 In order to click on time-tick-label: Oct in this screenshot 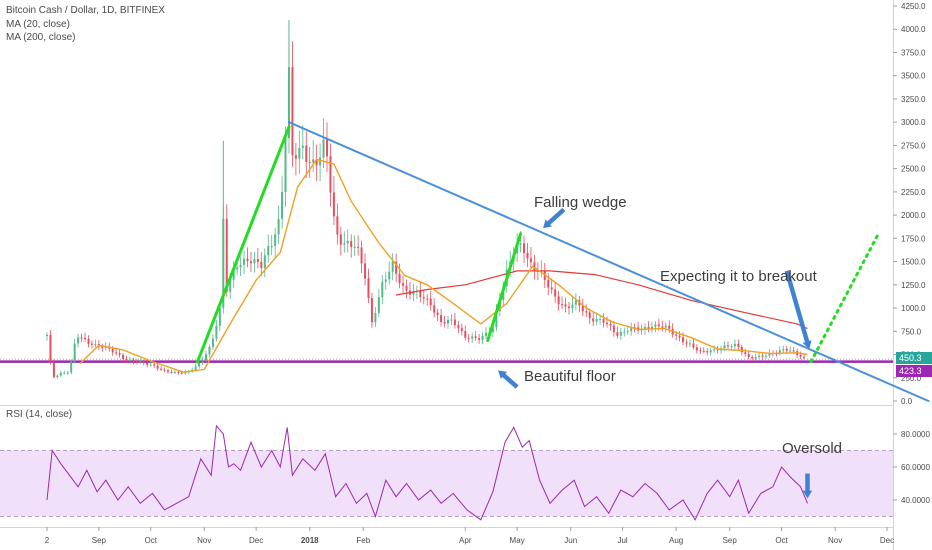, I will do `click(150, 540)`.